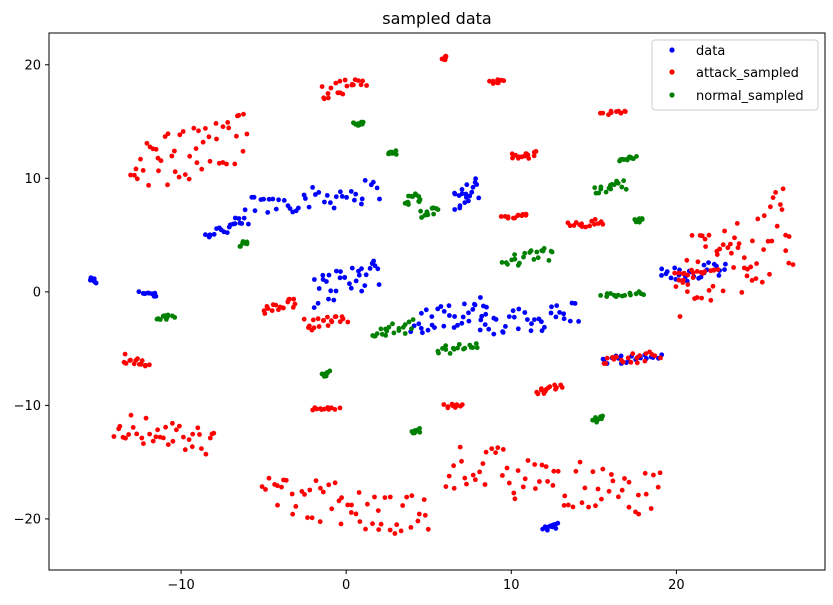  What do you see at coordinates (676, 585) in the screenshot?
I see `x-tick-label: 20` at bounding box center [676, 585].